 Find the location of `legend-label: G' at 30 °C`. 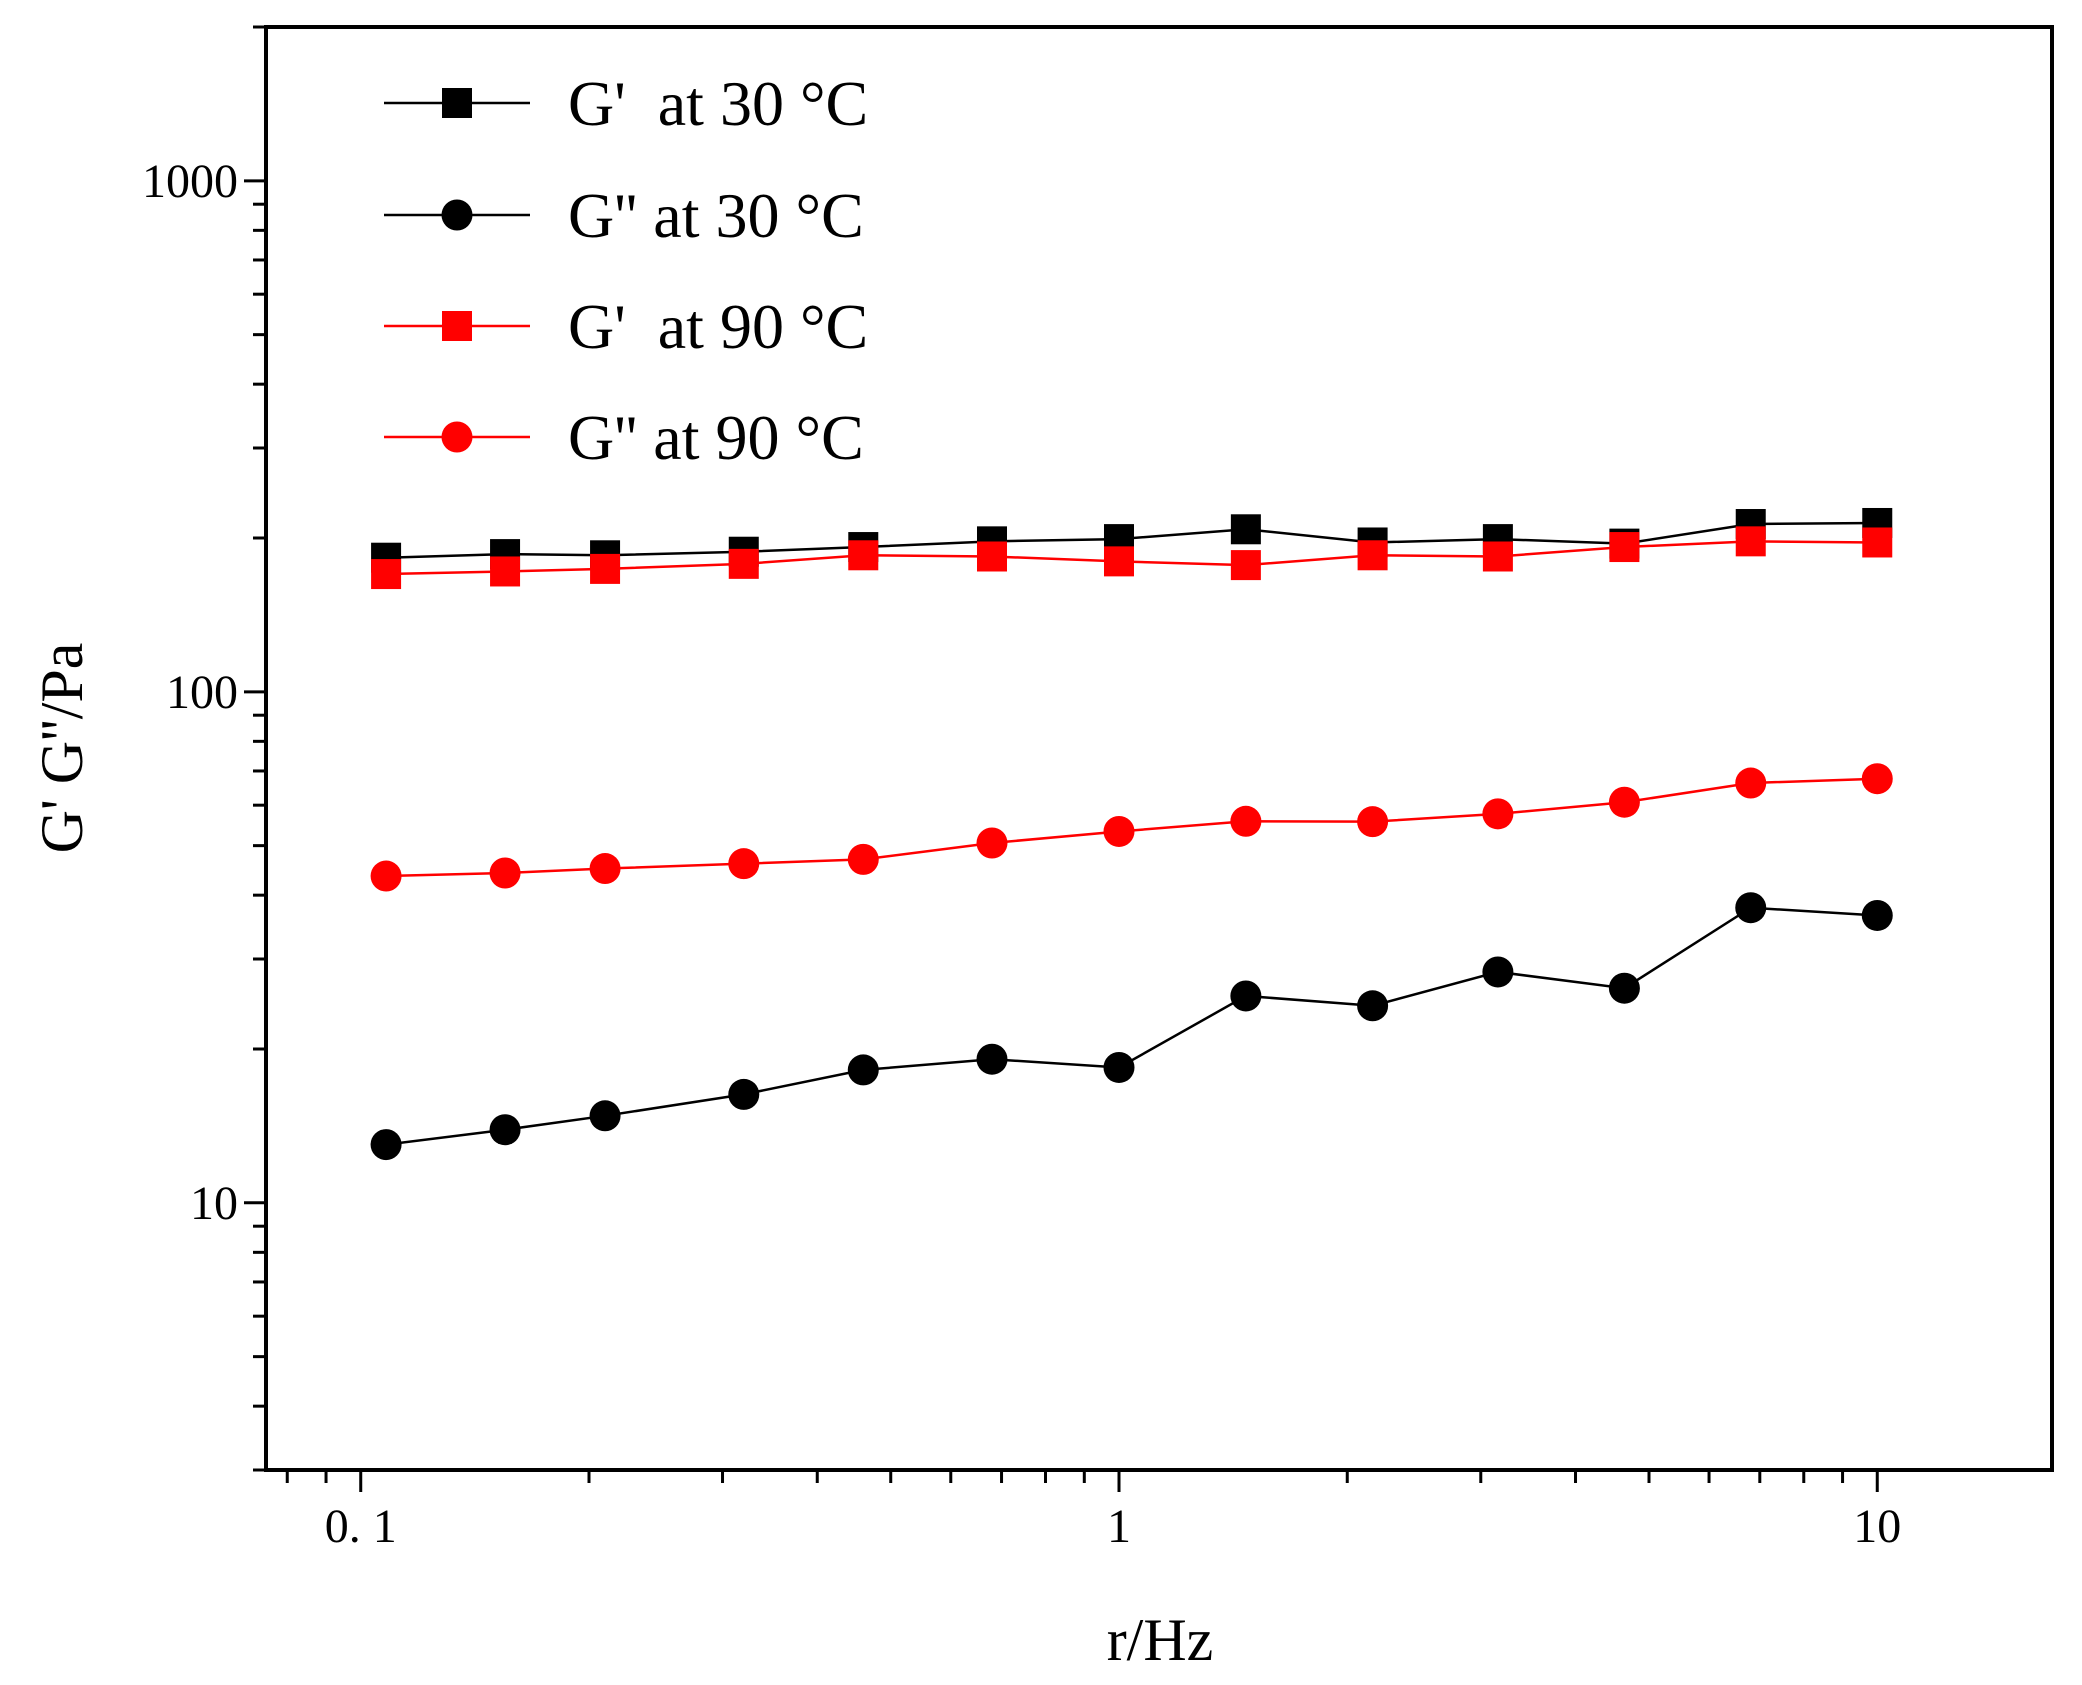

legend-label: G' at 30 °C is located at coordinates (718, 103).